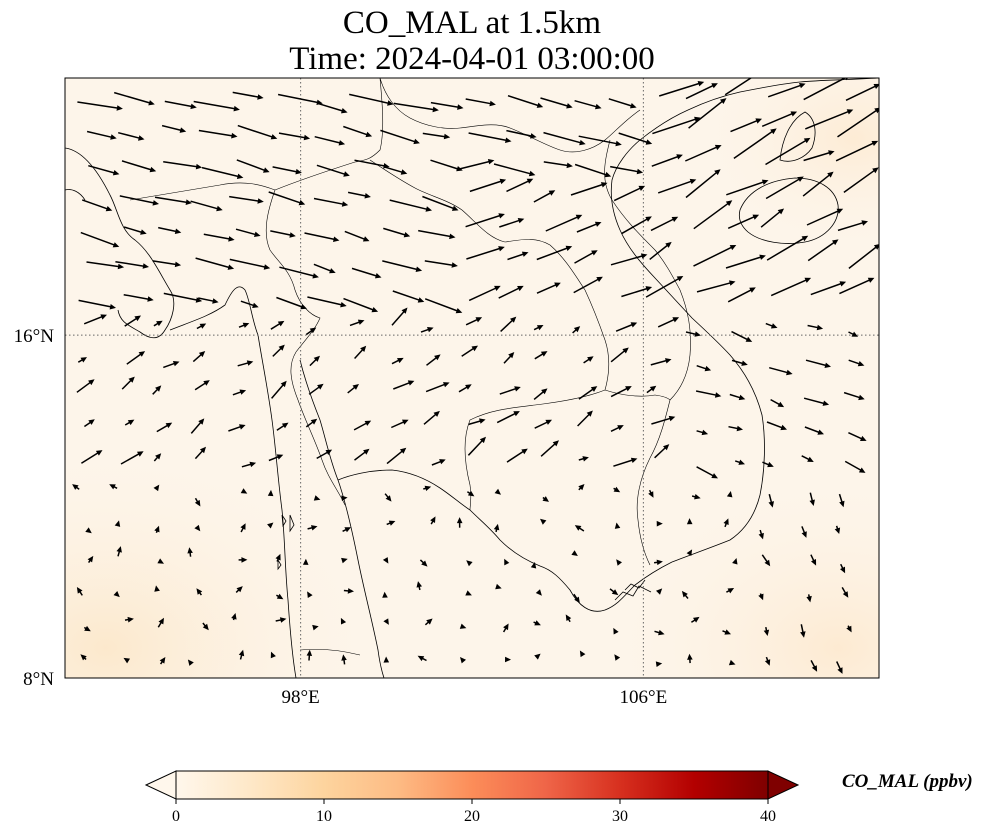  I want to click on colorbar: 0 10 20 30 40 CO_MAL (ppbv), so click(558, 797).